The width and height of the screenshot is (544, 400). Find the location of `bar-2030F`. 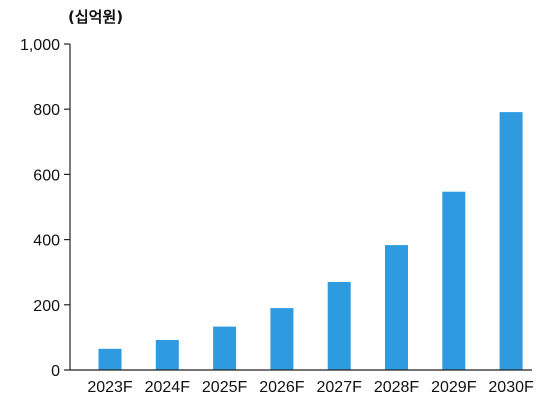

bar-2030F is located at coordinates (511, 241).